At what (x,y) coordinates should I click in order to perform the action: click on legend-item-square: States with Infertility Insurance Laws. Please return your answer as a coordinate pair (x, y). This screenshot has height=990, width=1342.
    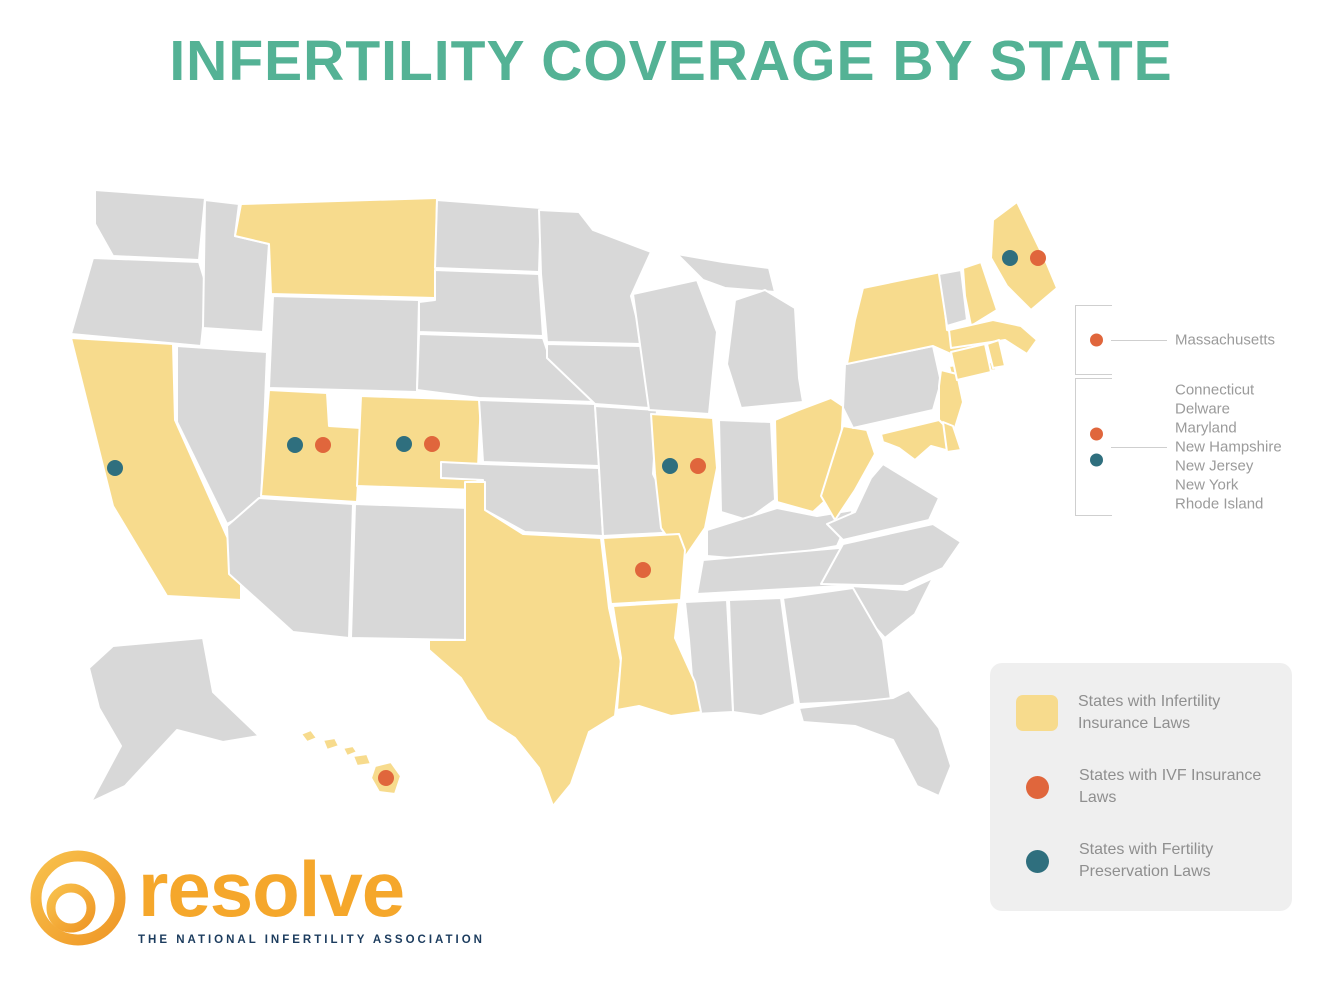
    Looking at the image, I should click on (1141, 713).